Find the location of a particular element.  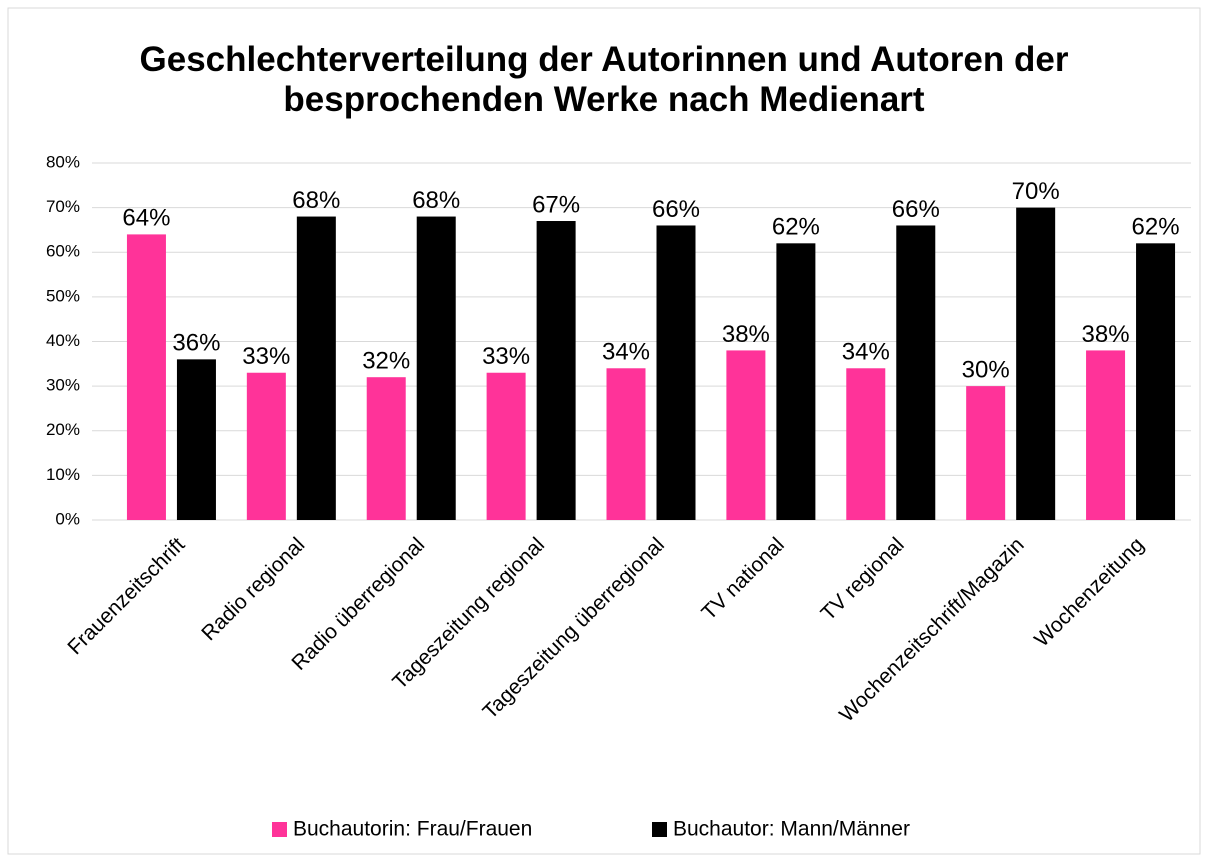

y-tick-label: 30% is located at coordinates (63, 385).